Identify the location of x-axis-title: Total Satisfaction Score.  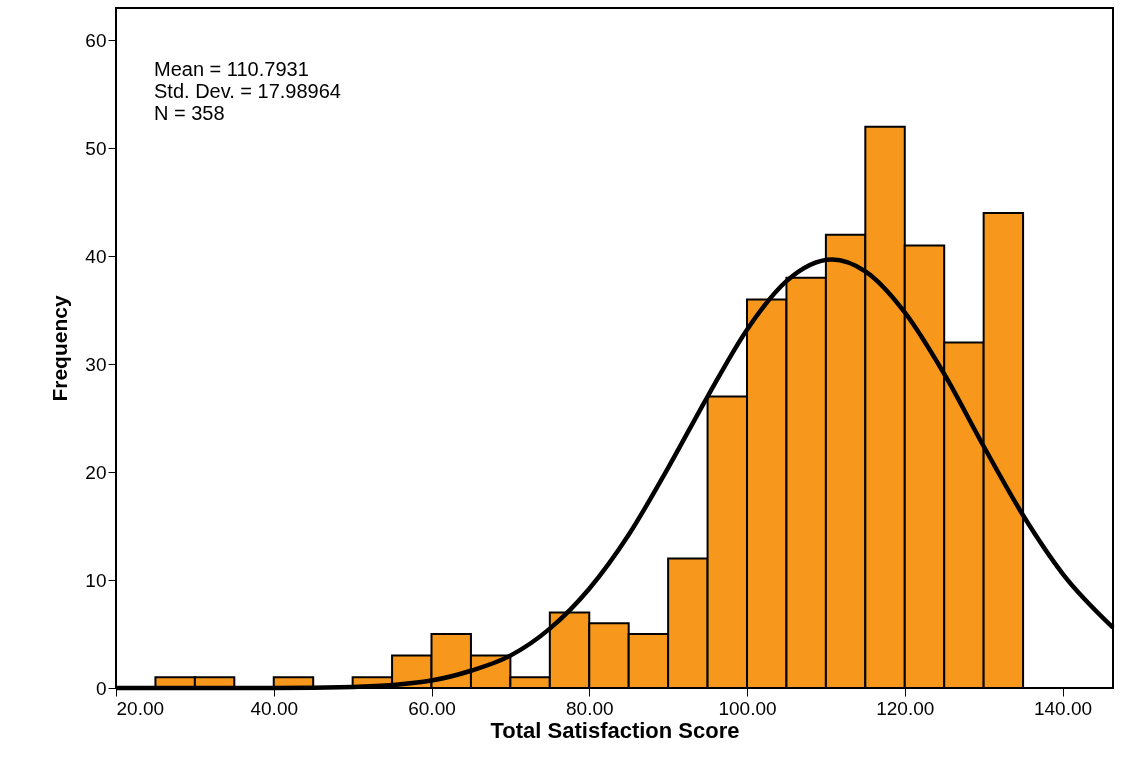
(615, 730).